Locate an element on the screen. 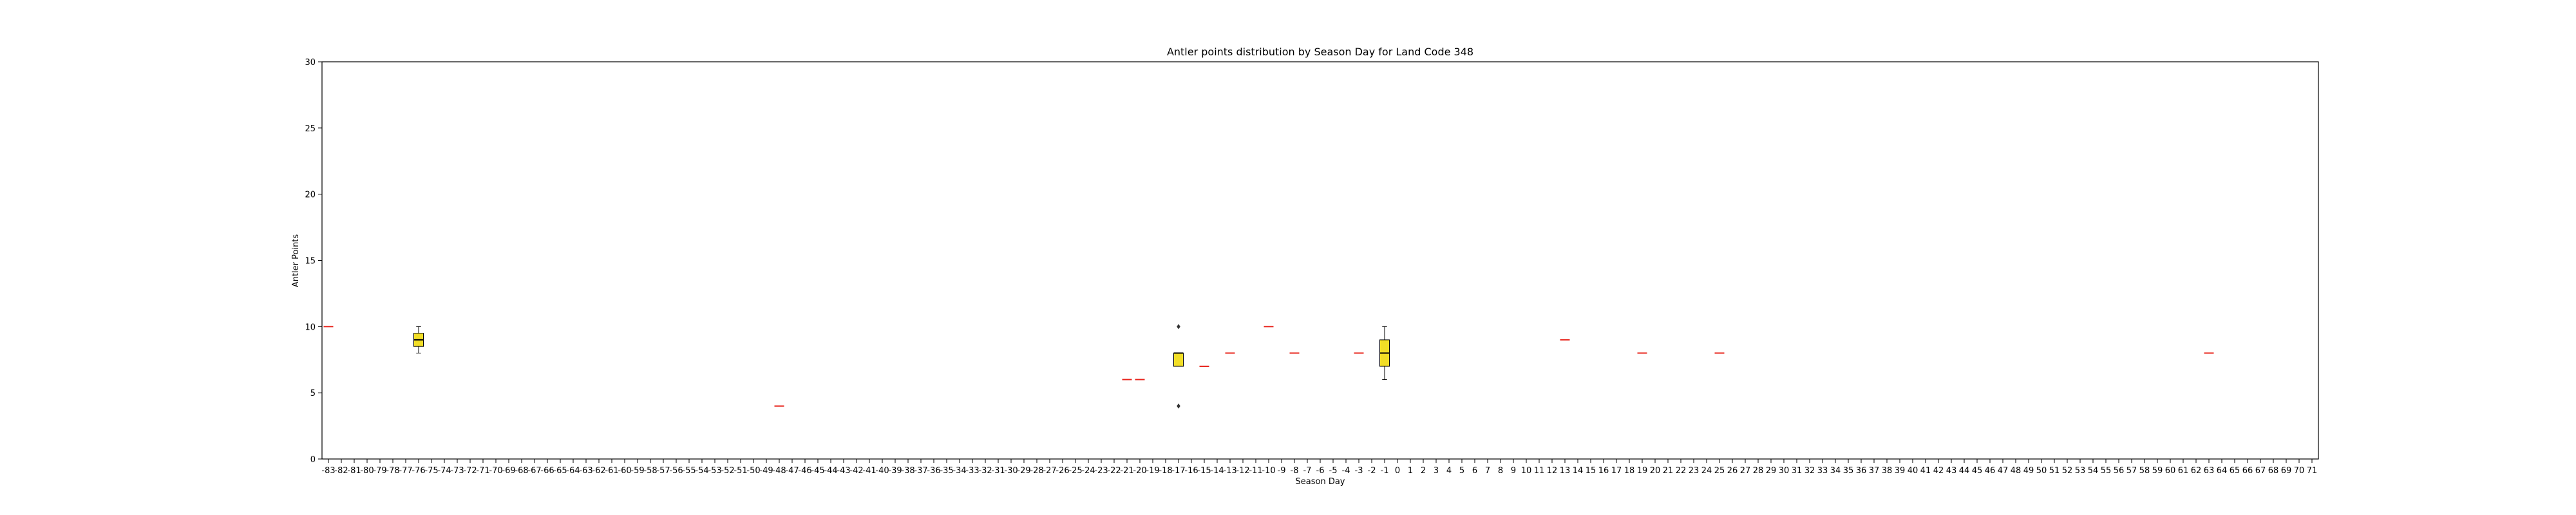  y-tick-label: 0 is located at coordinates (313, 460).